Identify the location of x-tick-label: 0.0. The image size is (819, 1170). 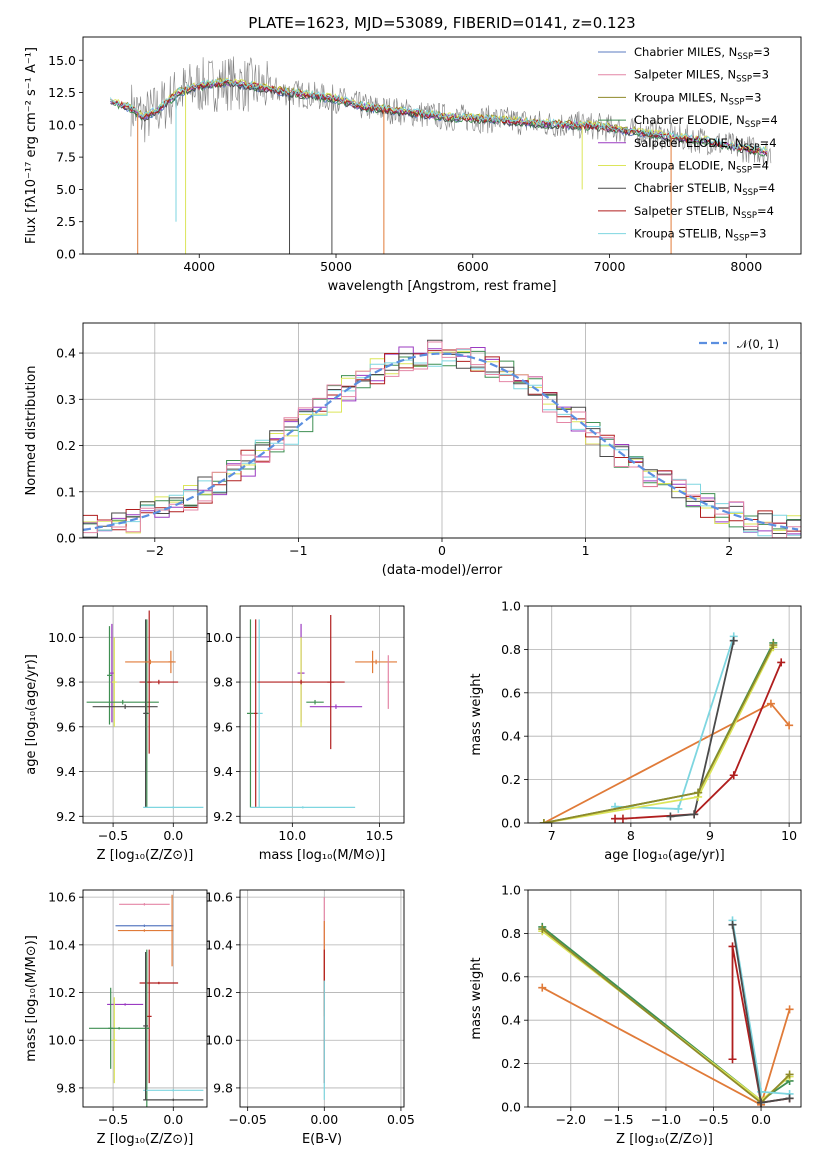
(761, 1119).